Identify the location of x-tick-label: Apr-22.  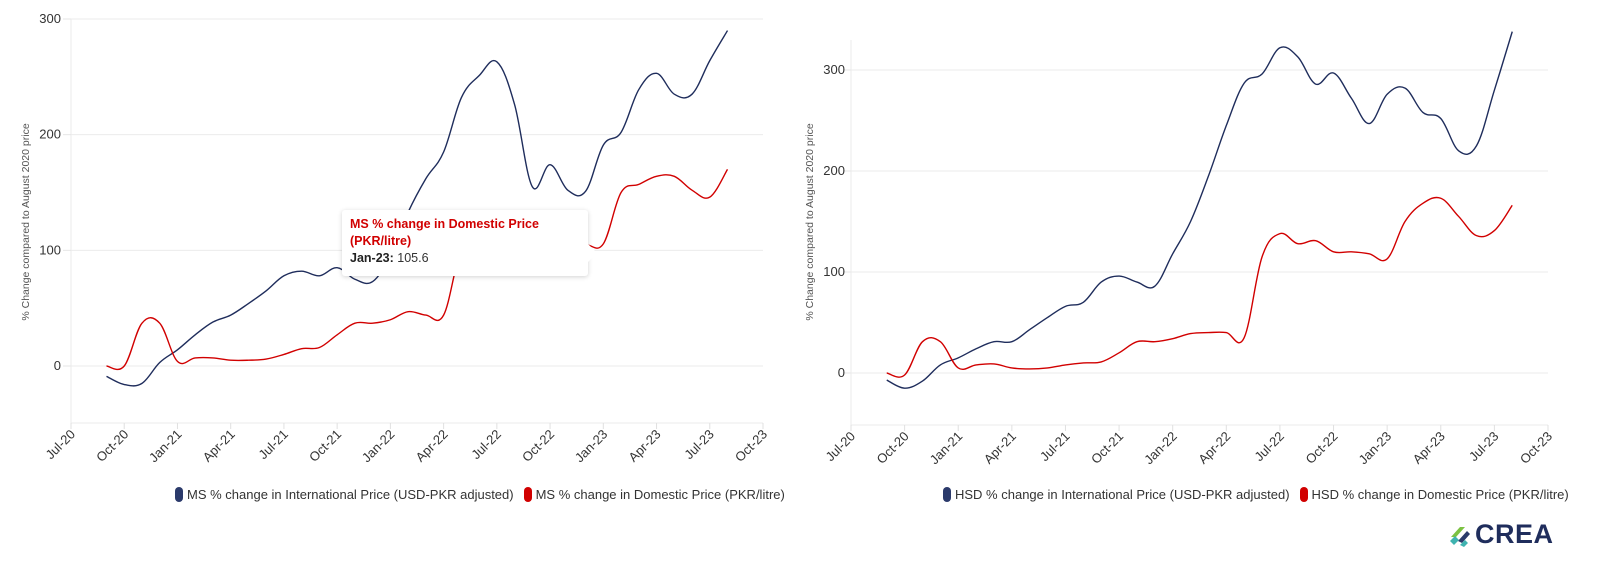
(1214, 448).